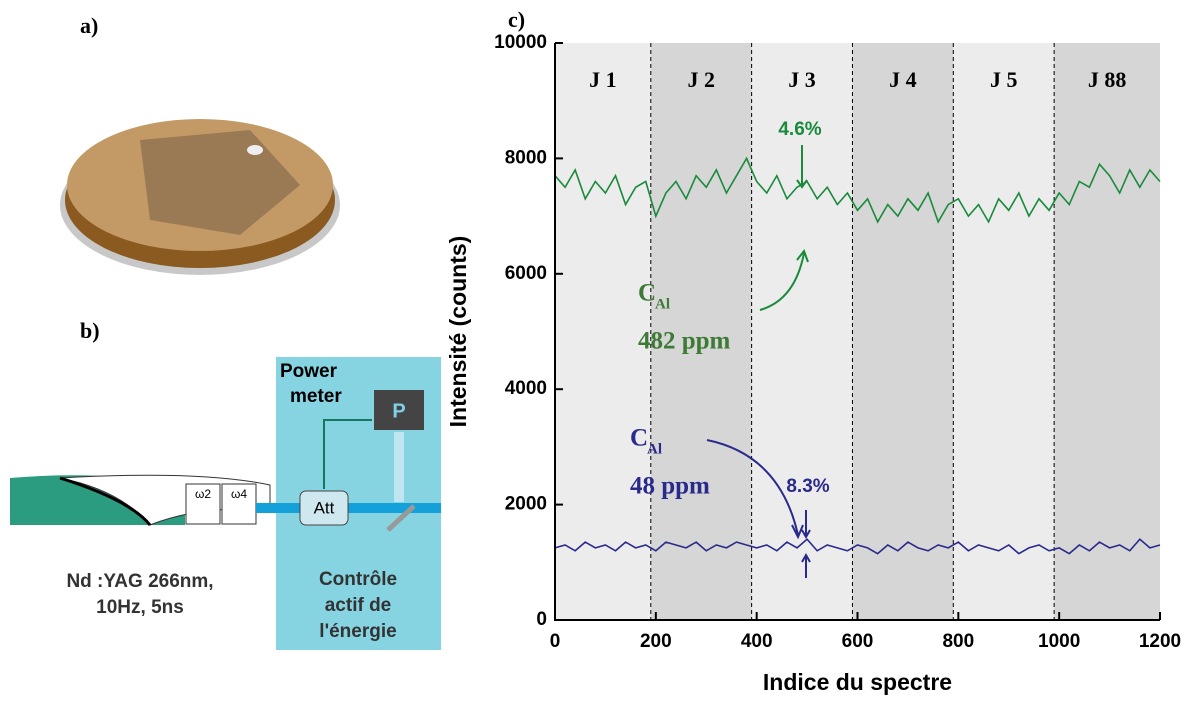 The height and width of the screenshot is (705, 1199). What do you see at coordinates (1160, 641) in the screenshot?
I see `x-tick-label: 1200` at bounding box center [1160, 641].